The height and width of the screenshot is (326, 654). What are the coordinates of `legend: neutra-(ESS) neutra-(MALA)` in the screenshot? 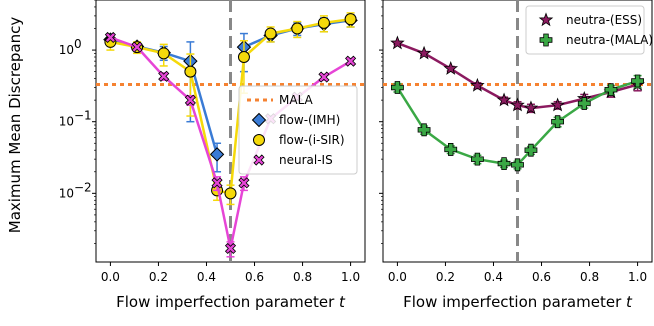 It's located at (589, 30).